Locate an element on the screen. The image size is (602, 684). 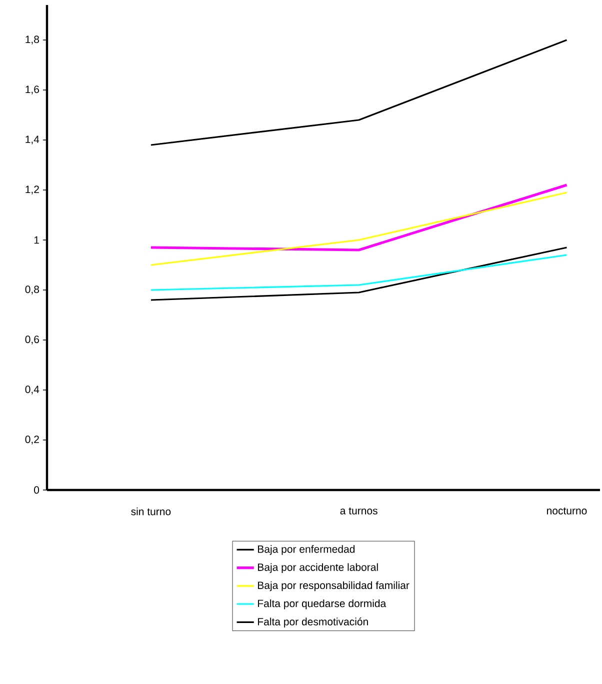
x-tick-label: nocturno is located at coordinates (567, 511).